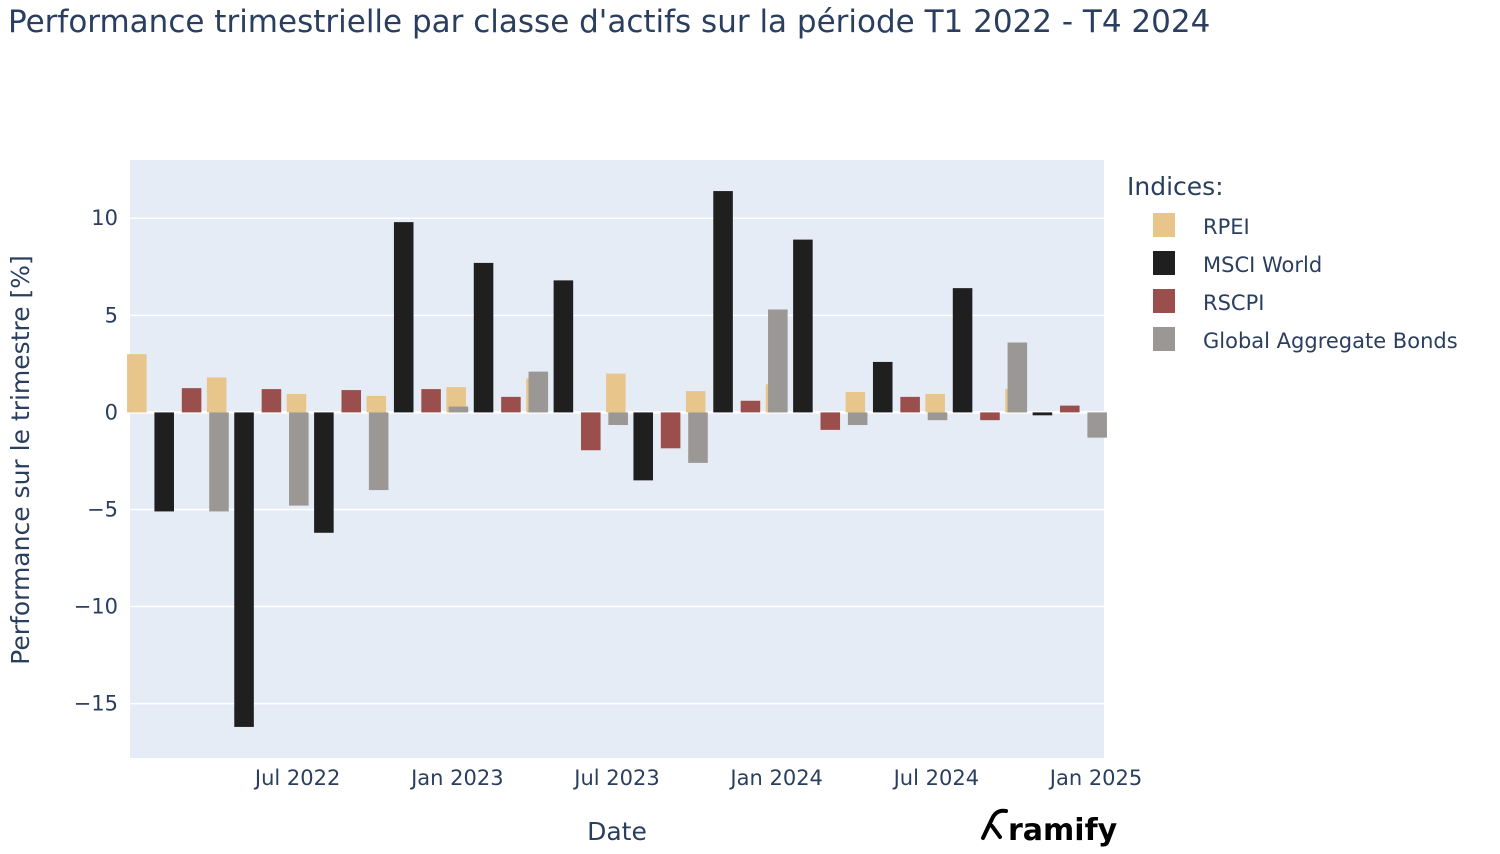 The height and width of the screenshot is (854, 1500). What do you see at coordinates (96, 704) in the screenshot?
I see `y-tick-label: −15` at bounding box center [96, 704].